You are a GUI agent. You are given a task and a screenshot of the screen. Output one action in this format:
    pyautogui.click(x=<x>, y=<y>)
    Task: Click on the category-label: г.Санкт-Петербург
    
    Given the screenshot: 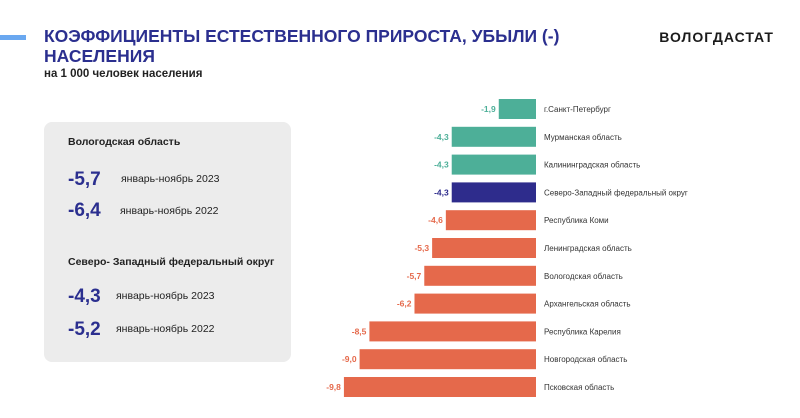 What is the action you would take?
    pyautogui.click(x=577, y=109)
    